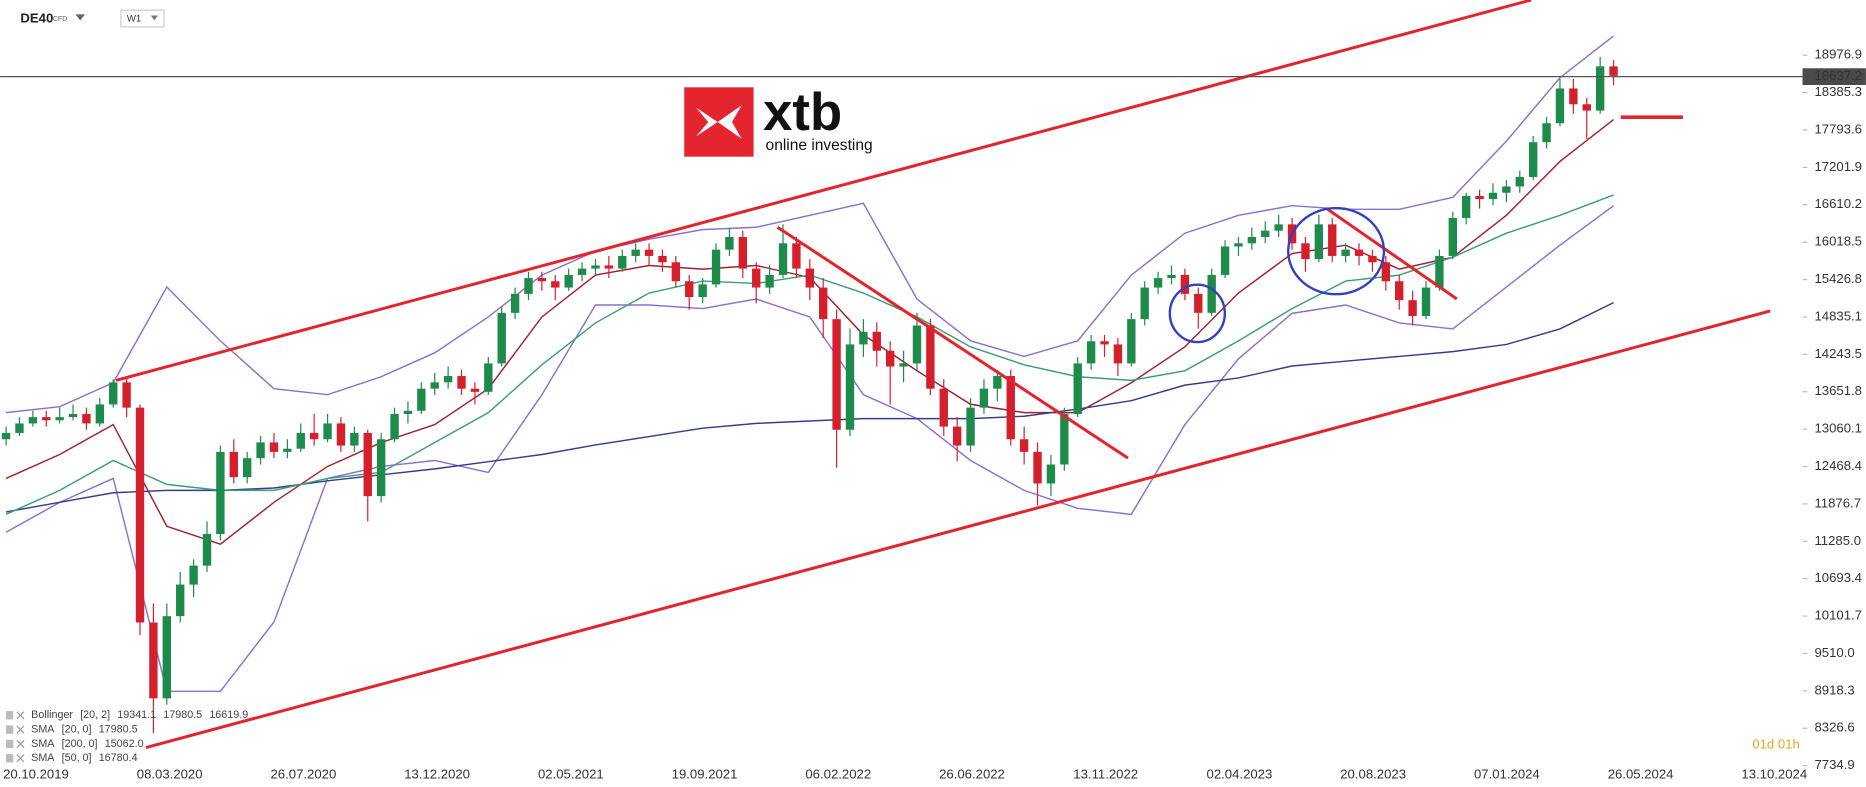 The image size is (1866, 787). Describe the element at coordinates (1838, 278) in the screenshot. I see `y-tick-label: 15426.8` at that location.